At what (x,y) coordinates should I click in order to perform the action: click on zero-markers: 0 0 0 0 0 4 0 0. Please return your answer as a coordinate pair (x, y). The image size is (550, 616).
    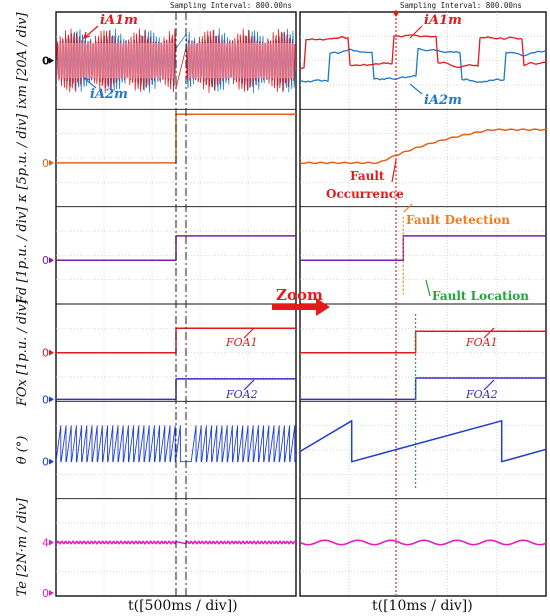
    Looking at the image, I should click on (48, 327).